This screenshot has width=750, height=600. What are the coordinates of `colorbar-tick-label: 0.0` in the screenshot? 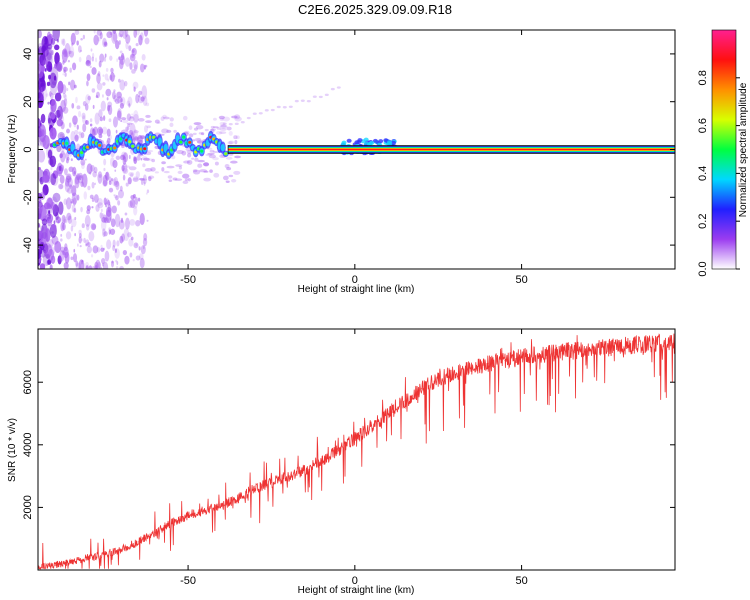 It's located at (703, 268).